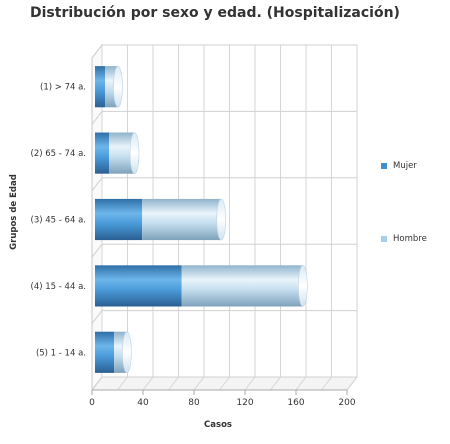  I want to click on y-tick-label-1: (1) > 74 a., so click(63, 88).